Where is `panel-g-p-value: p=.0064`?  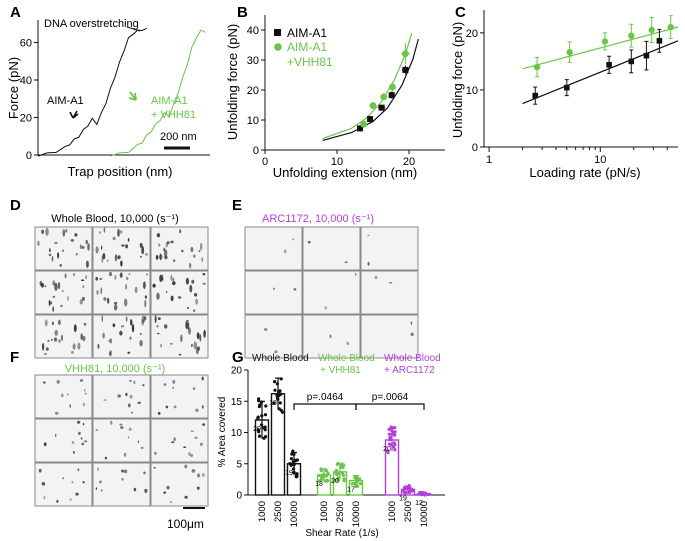
panel-g-p-value: p=.0064 is located at coordinates (390, 397).